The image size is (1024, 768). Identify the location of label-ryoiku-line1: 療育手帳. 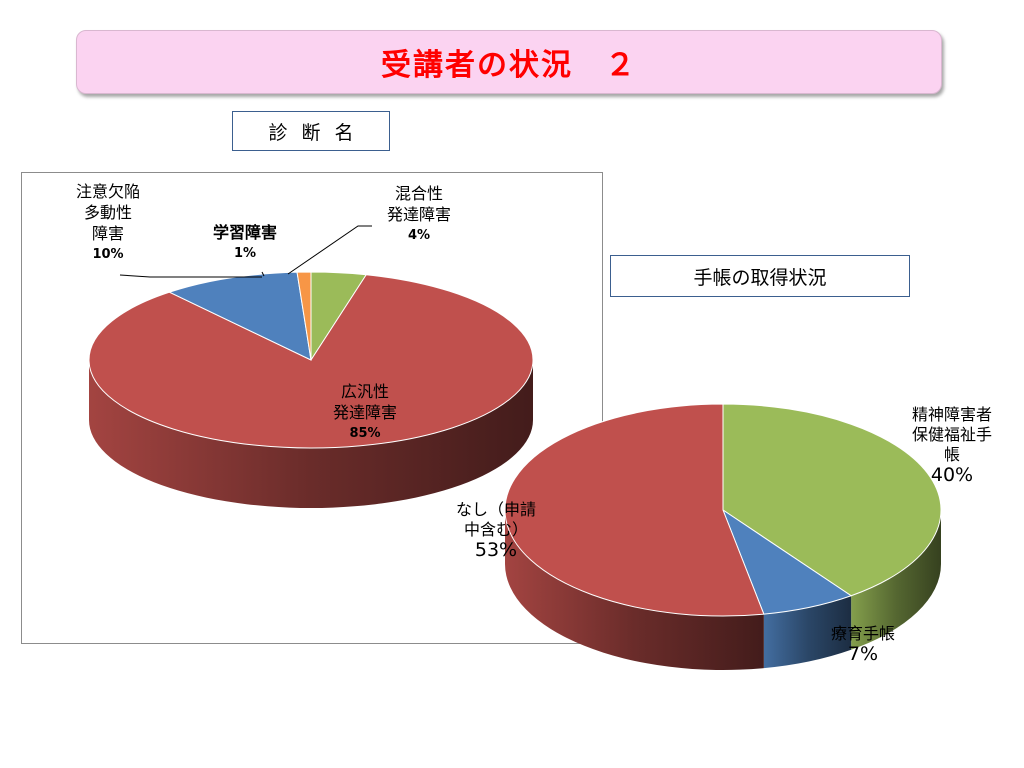
(862, 633).